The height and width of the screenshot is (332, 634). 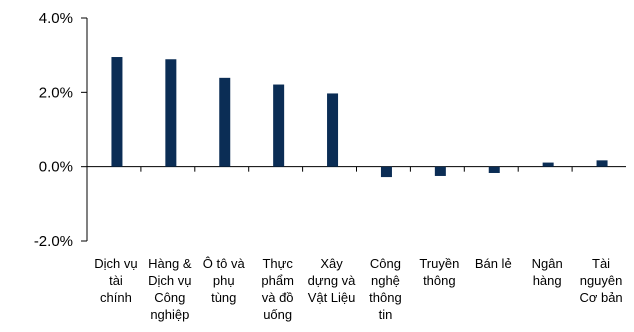 I want to click on category-label: Xây dựng và Vật Liệu, so click(x=332, y=280).